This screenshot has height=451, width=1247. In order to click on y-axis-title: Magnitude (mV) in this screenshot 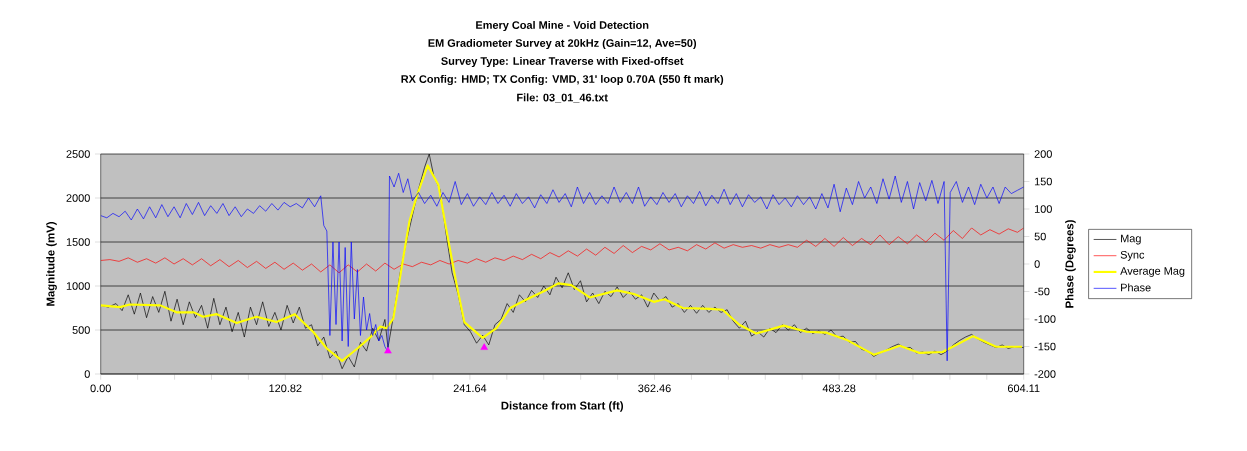, I will do `click(51, 264)`.